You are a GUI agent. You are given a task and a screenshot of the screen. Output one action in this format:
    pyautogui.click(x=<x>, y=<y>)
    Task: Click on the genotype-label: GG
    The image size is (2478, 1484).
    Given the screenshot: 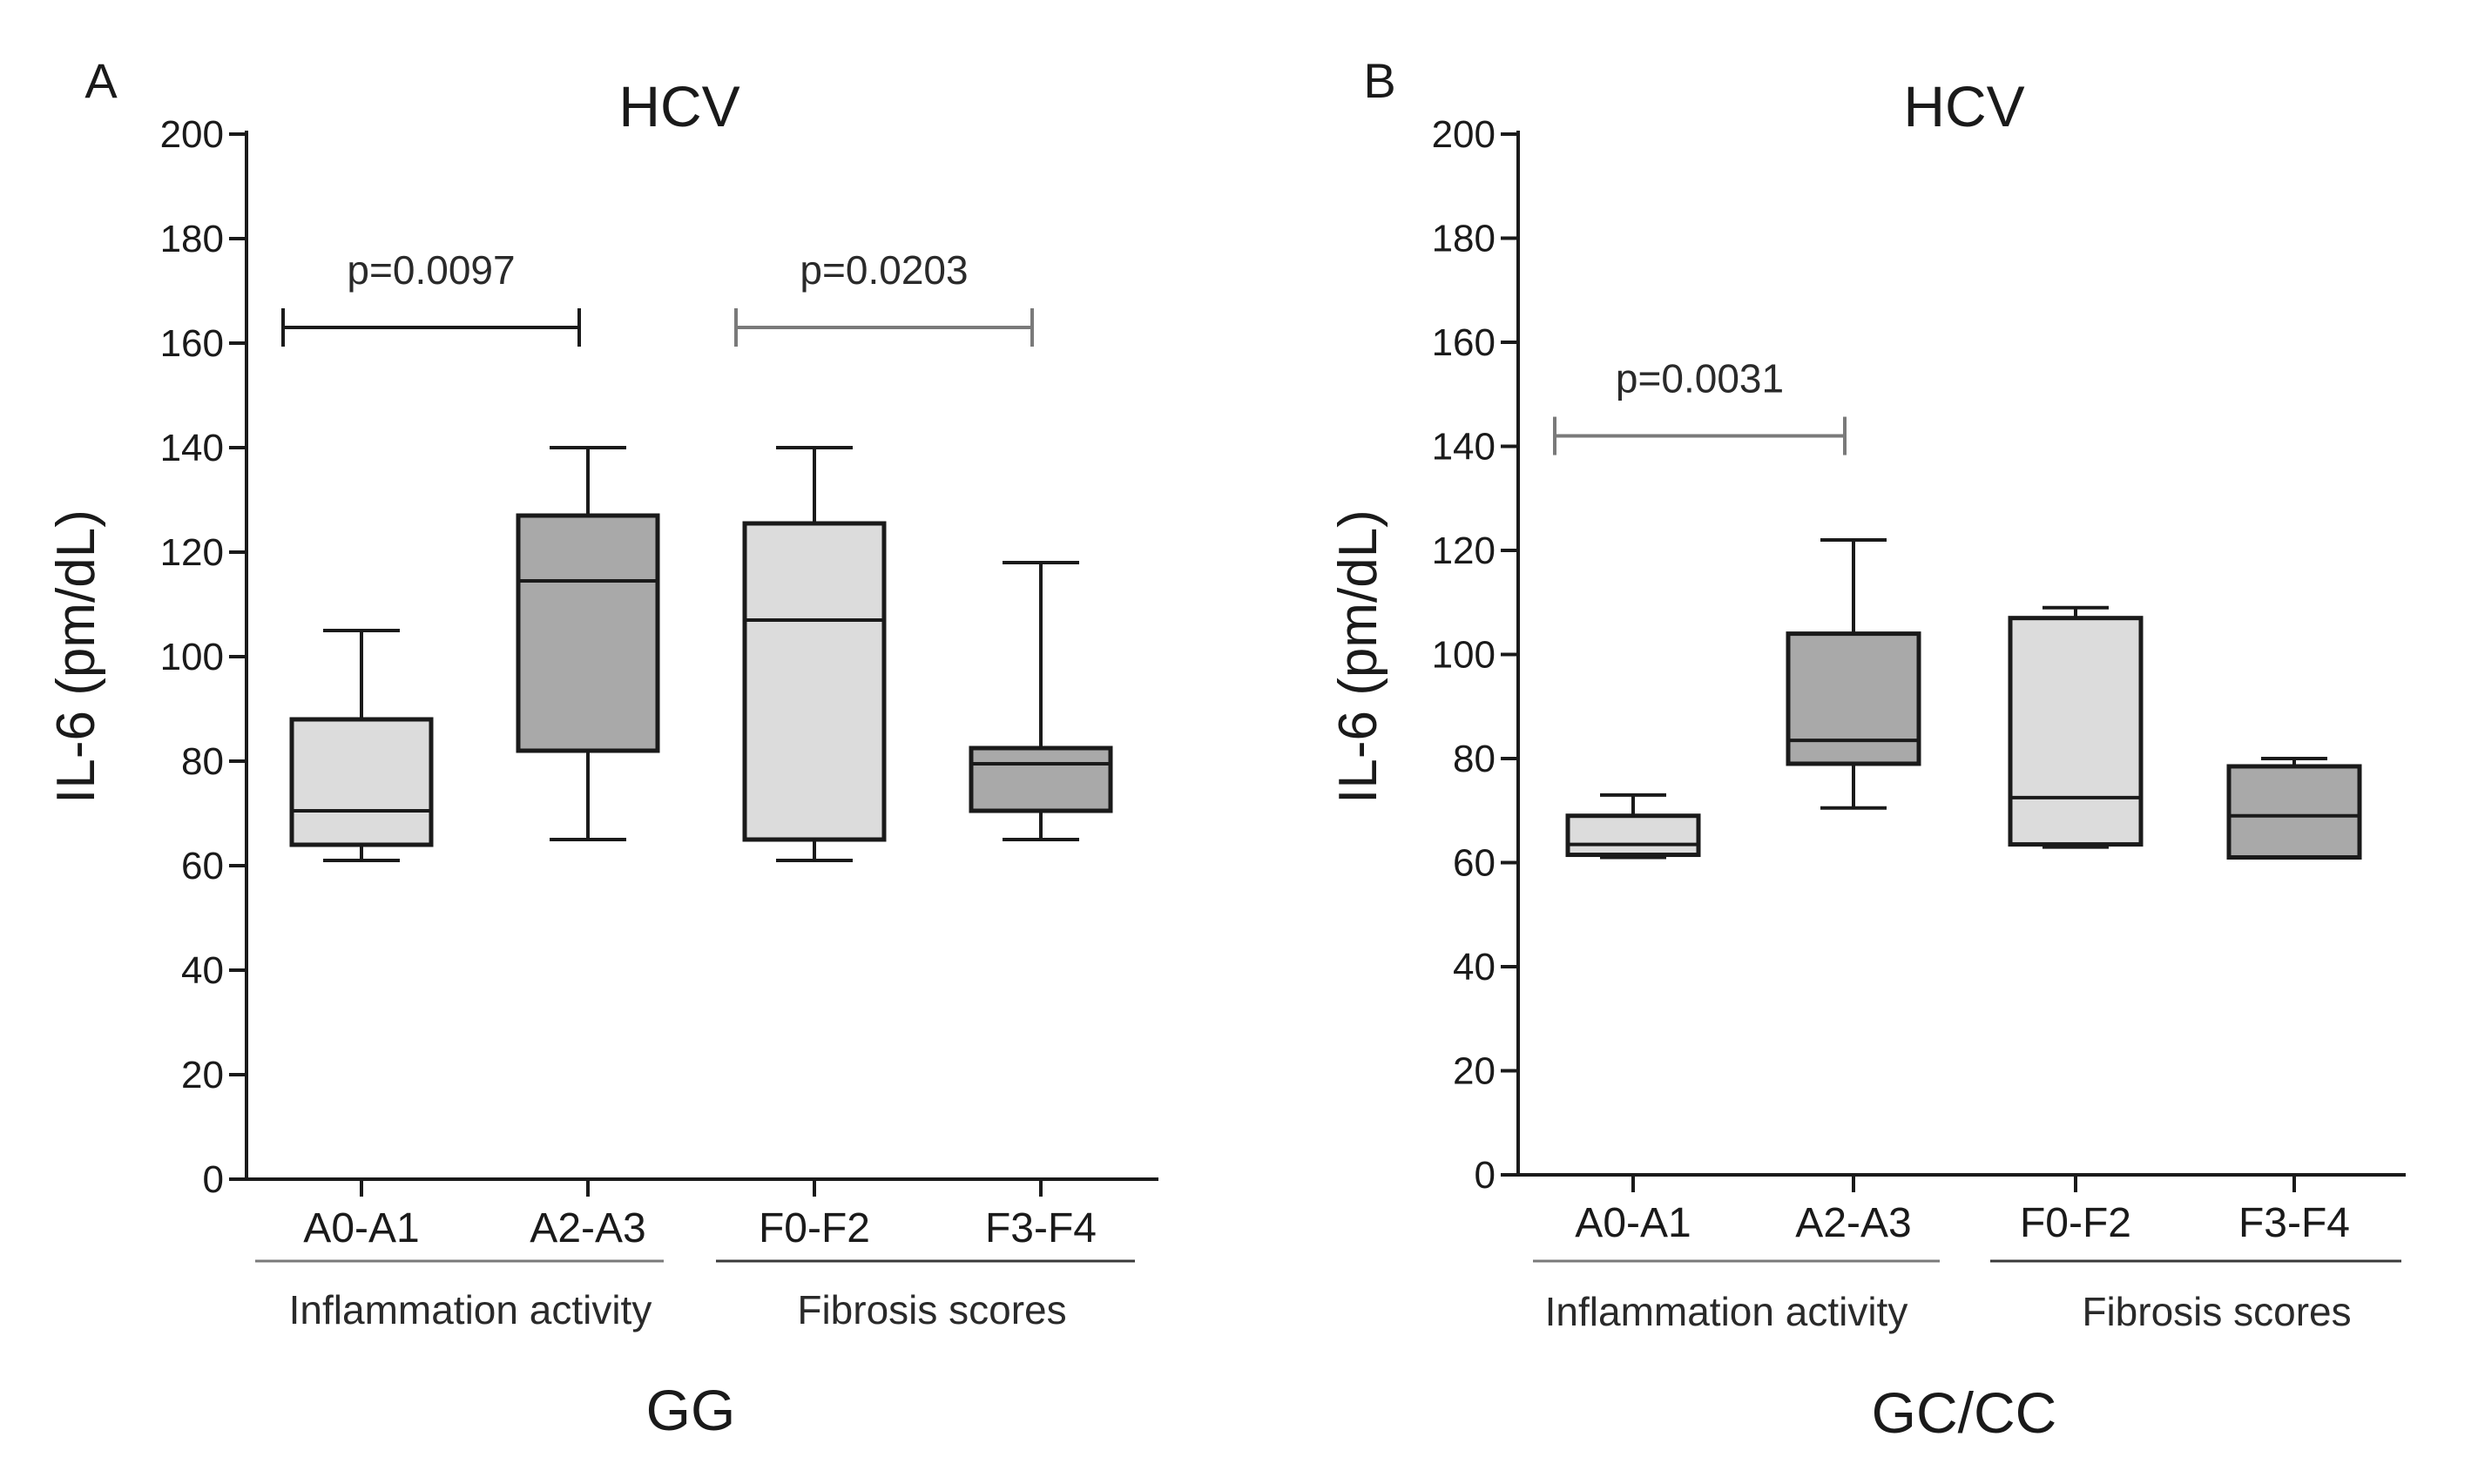 What is the action you would take?
    pyautogui.click(x=691, y=1410)
    